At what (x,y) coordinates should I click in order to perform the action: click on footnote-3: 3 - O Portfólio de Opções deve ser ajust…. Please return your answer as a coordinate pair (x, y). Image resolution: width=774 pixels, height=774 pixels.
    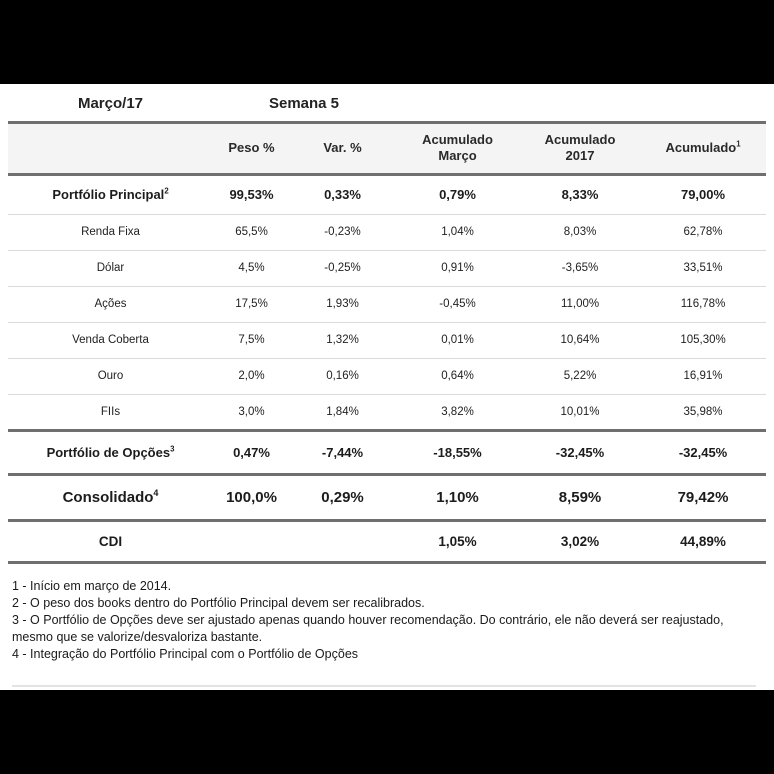
    Looking at the image, I should click on (368, 628).